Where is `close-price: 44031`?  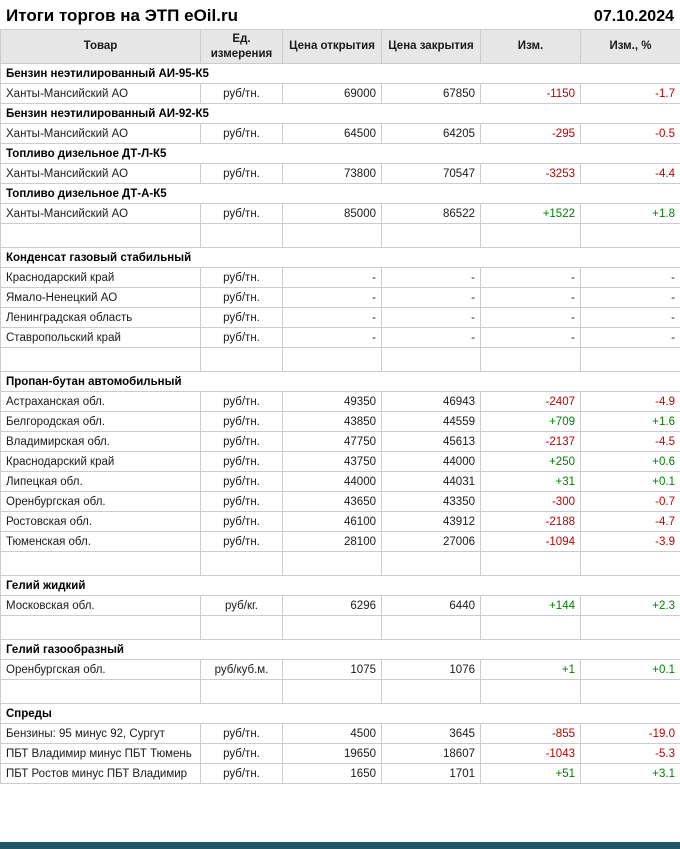 close-price: 44031 is located at coordinates (431, 481).